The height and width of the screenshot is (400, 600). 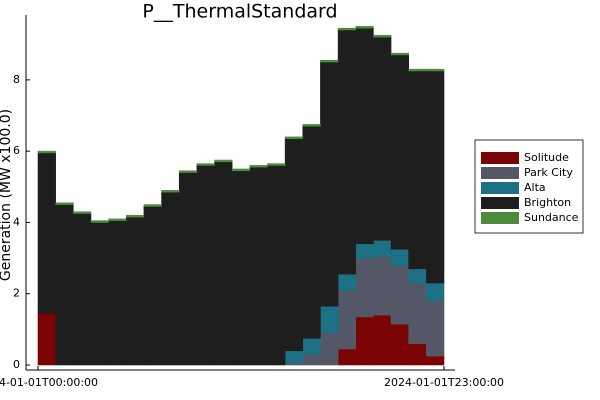 What do you see at coordinates (16, 150) in the screenshot?
I see `y-tick-label: 6` at bounding box center [16, 150].